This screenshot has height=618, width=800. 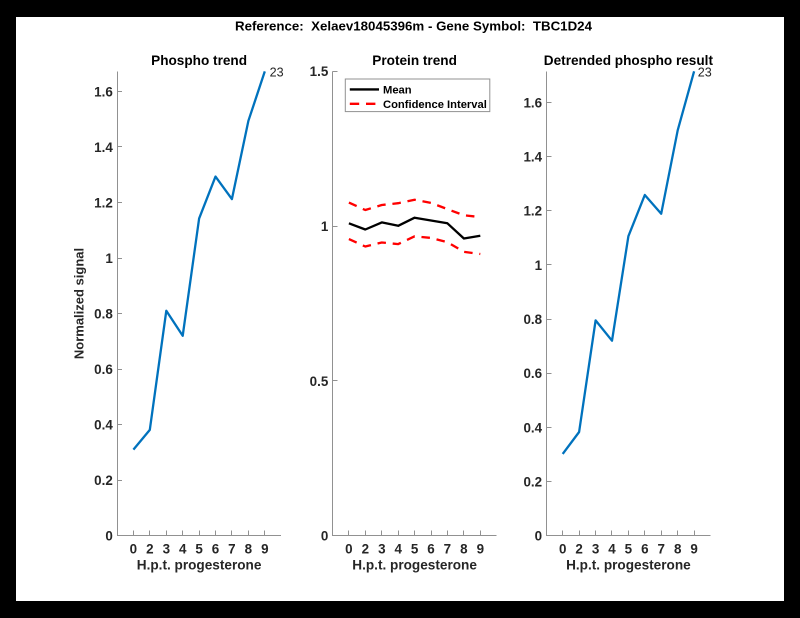 What do you see at coordinates (397, 90) in the screenshot?
I see `svg-text: Mean` at bounding box center [397, 90].